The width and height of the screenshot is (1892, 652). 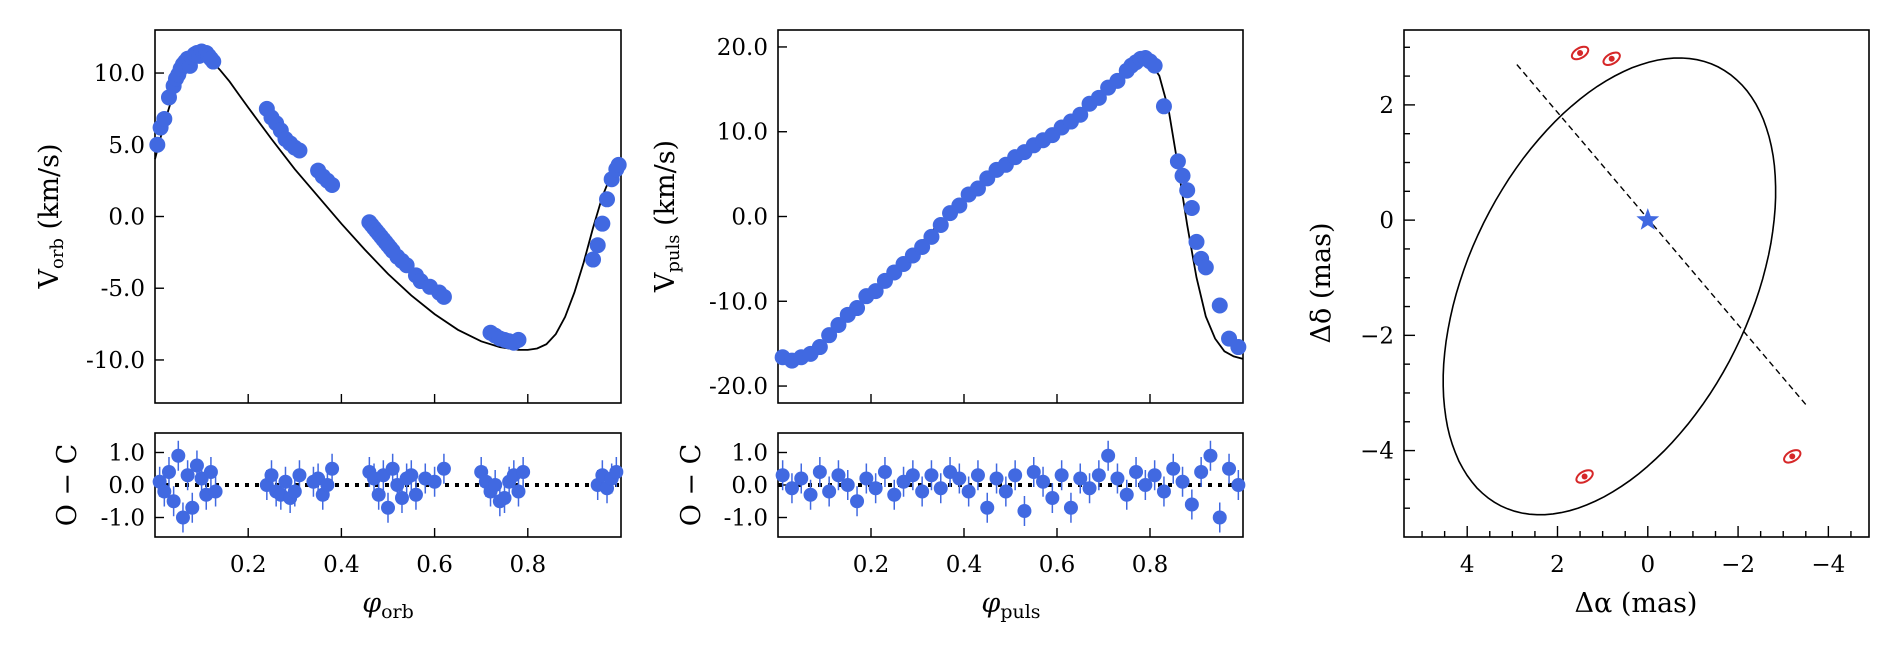 What do you see at coordinates (691, 485) in the screenshot?
I see `y-axis-label-pulsation-residuals: O − C` at bounding box center [691, 485].